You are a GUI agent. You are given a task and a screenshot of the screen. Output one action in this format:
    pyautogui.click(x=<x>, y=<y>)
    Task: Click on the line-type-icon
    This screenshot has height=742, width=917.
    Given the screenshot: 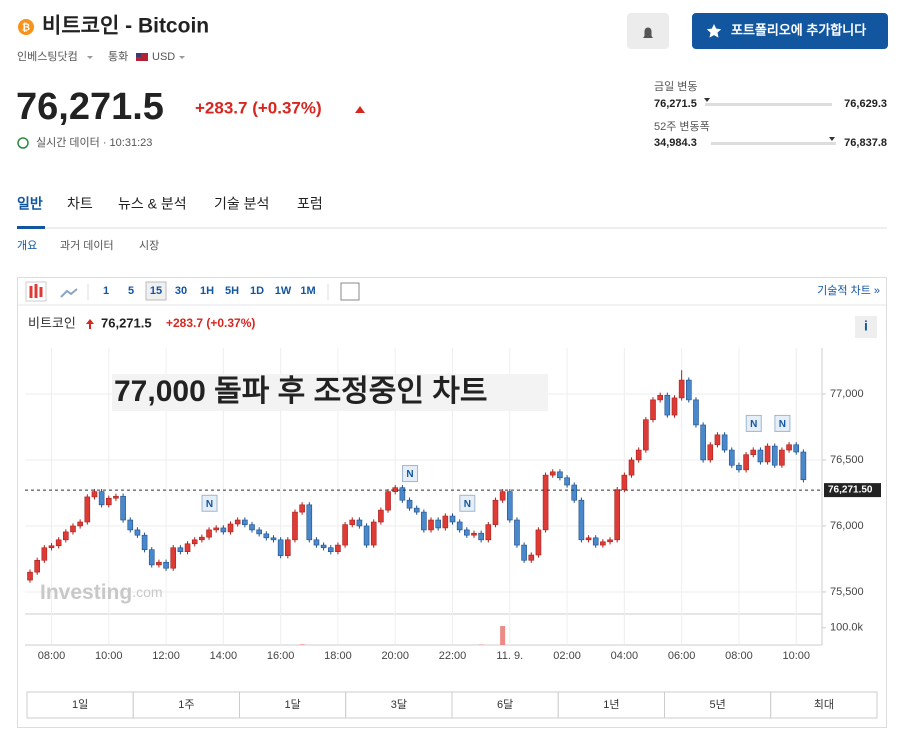 What is the action you would take?
    pyautogui.click(x=69, y=293)
    